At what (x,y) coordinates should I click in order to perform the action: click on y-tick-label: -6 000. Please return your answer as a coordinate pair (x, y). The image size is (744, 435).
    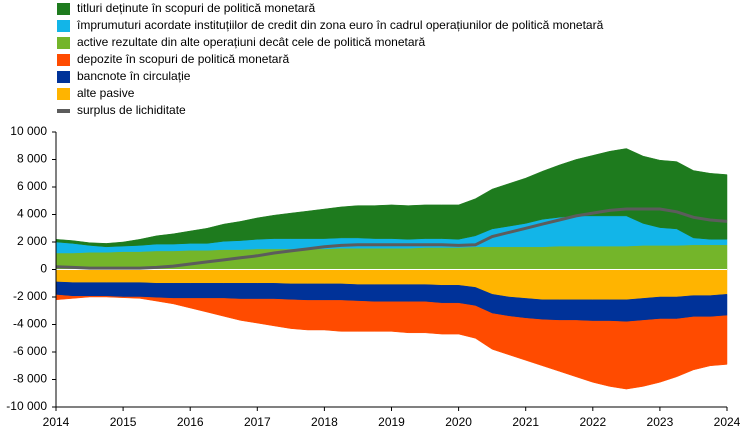
    Looking at the image, I should click on (30, 351).